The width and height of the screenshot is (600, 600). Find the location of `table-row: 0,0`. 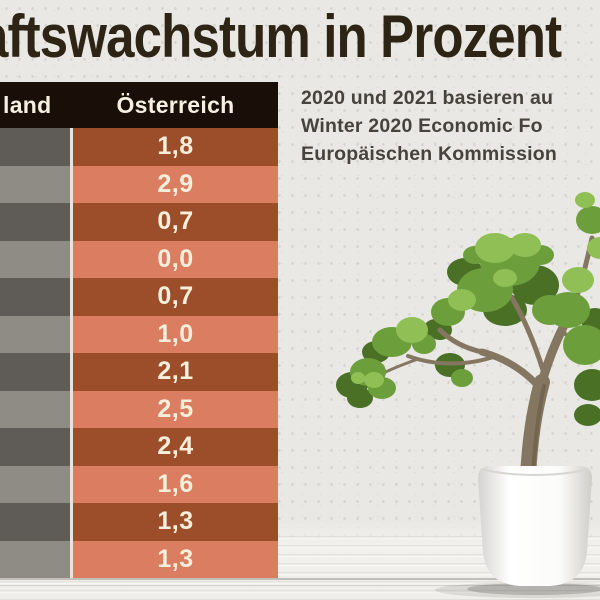

table-row: 0,0 is located at coordinates (139, 259).